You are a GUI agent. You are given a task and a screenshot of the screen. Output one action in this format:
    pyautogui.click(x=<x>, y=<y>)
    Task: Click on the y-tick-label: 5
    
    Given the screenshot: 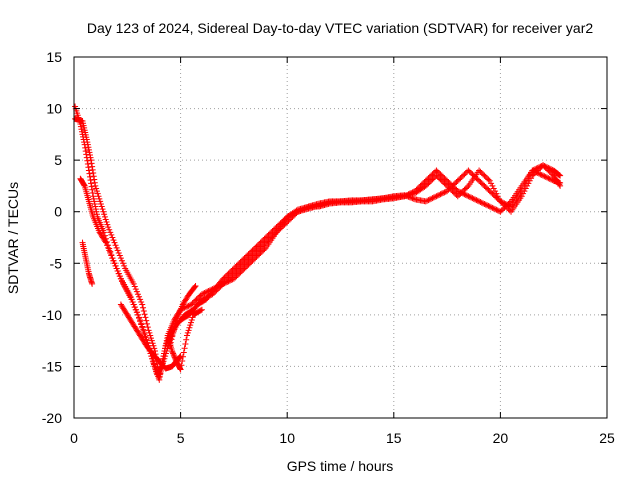 What is the action you would take?
    pyautogui.click(x=58, y=160)
    